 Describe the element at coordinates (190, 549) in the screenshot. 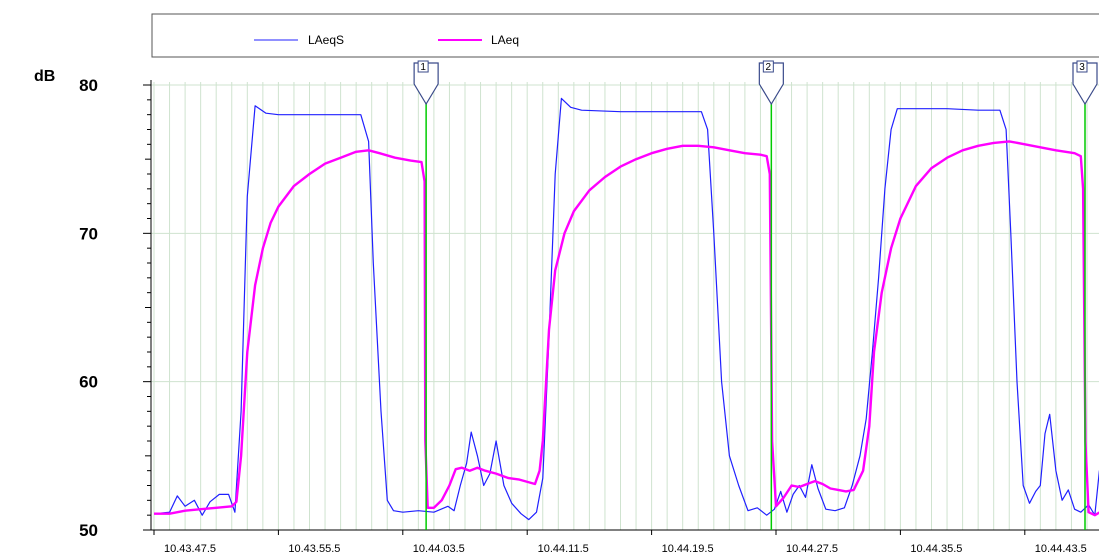

I see `x-tick-label: 10.43.47.5` at that location.